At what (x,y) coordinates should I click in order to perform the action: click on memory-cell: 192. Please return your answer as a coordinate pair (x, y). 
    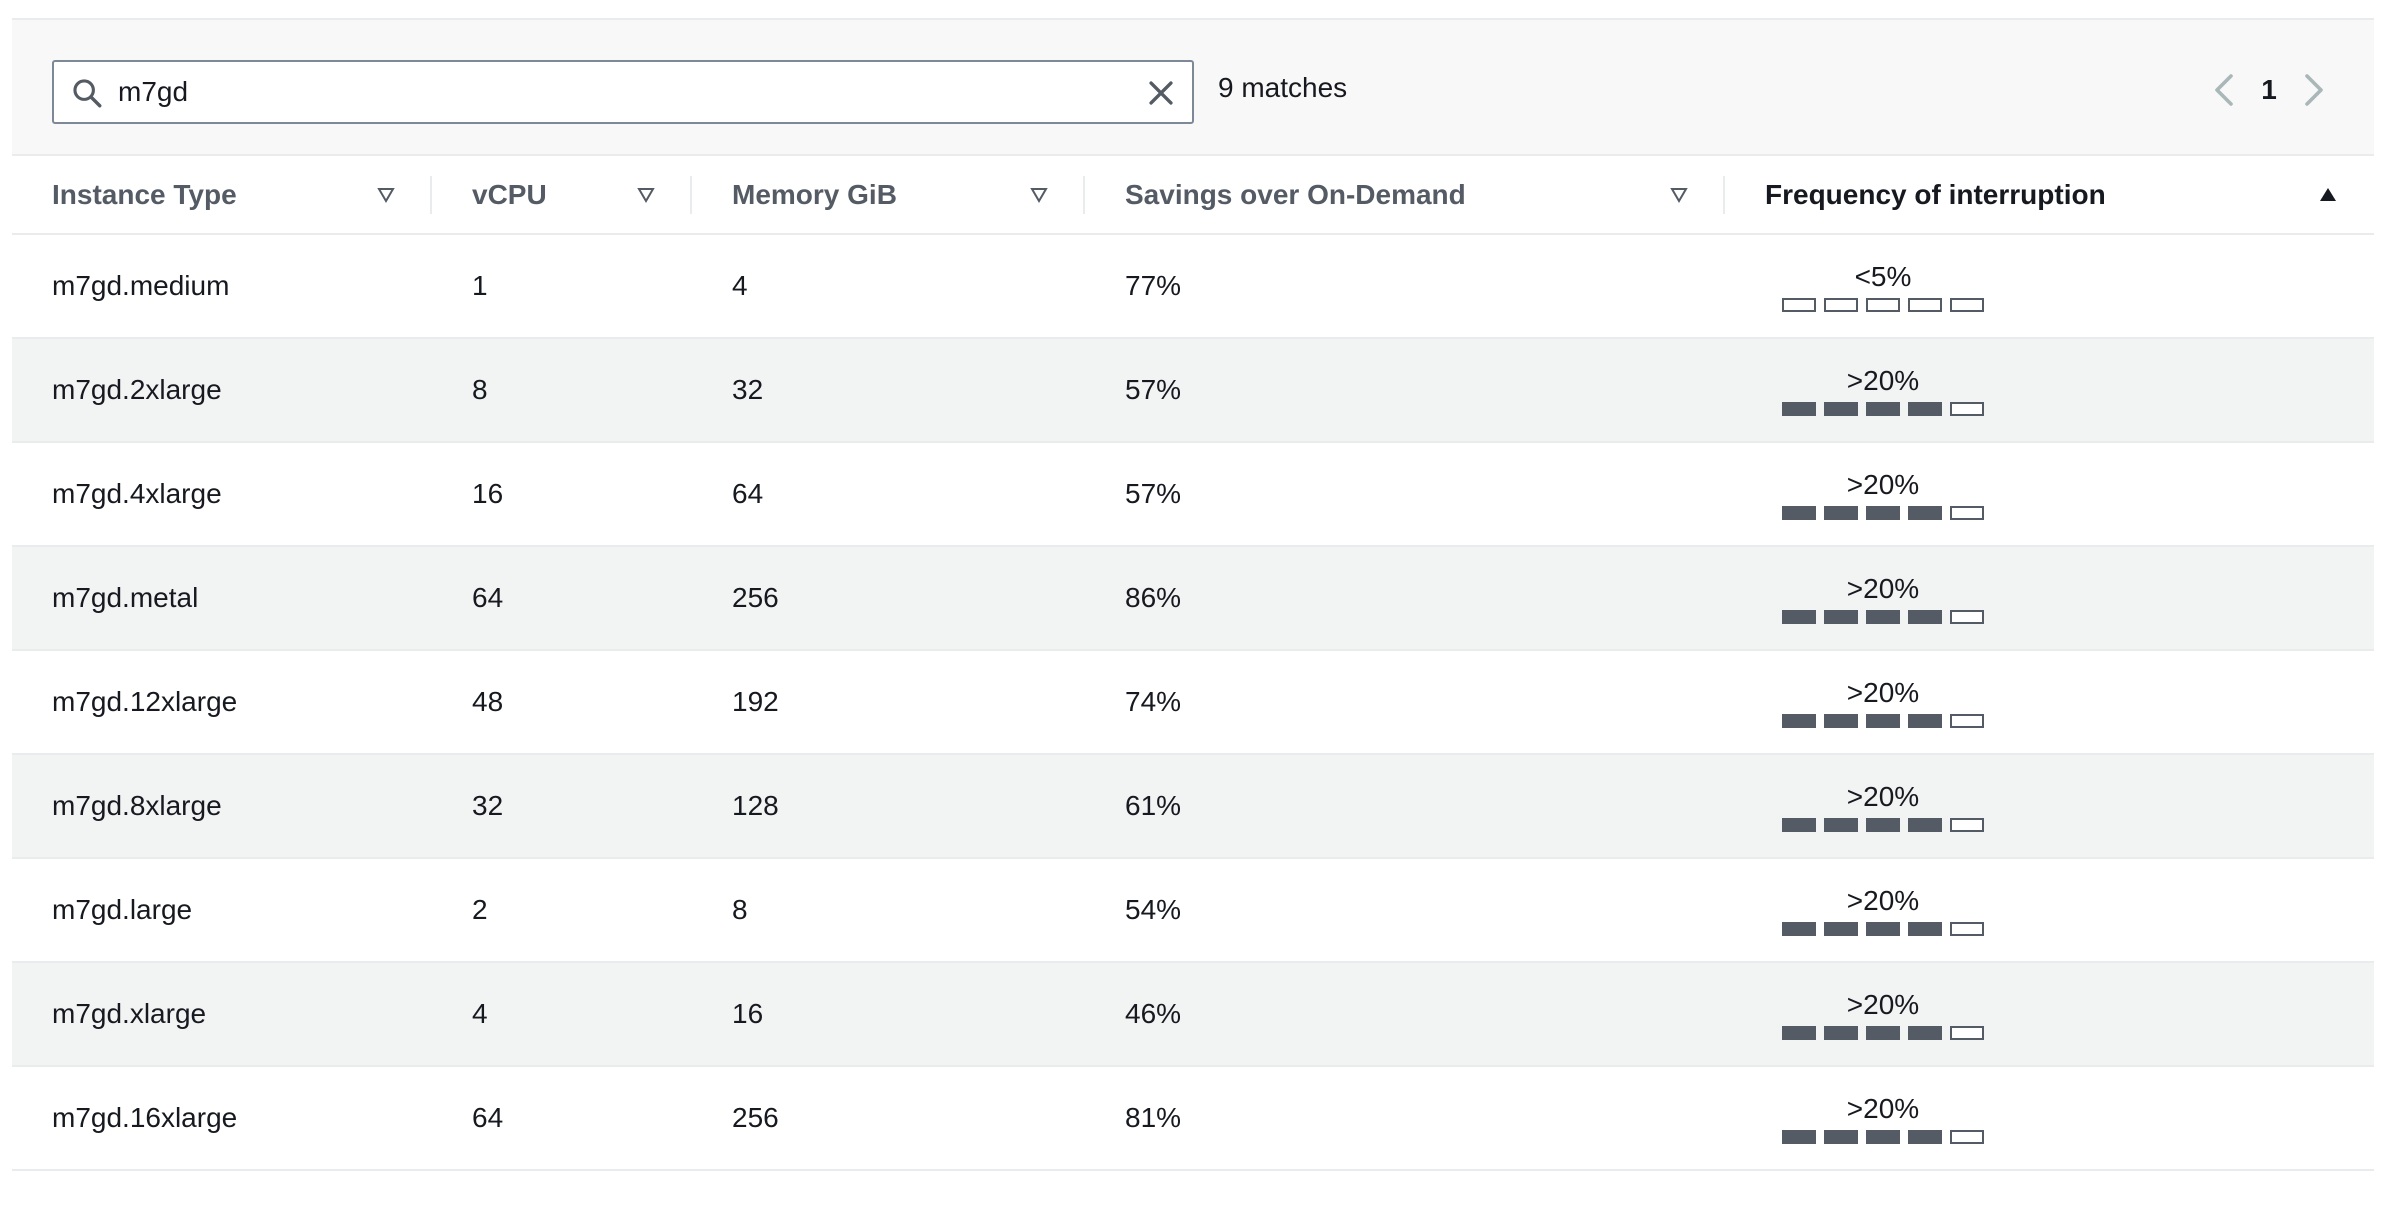
    Looking at the image, I should click on (888, 702).